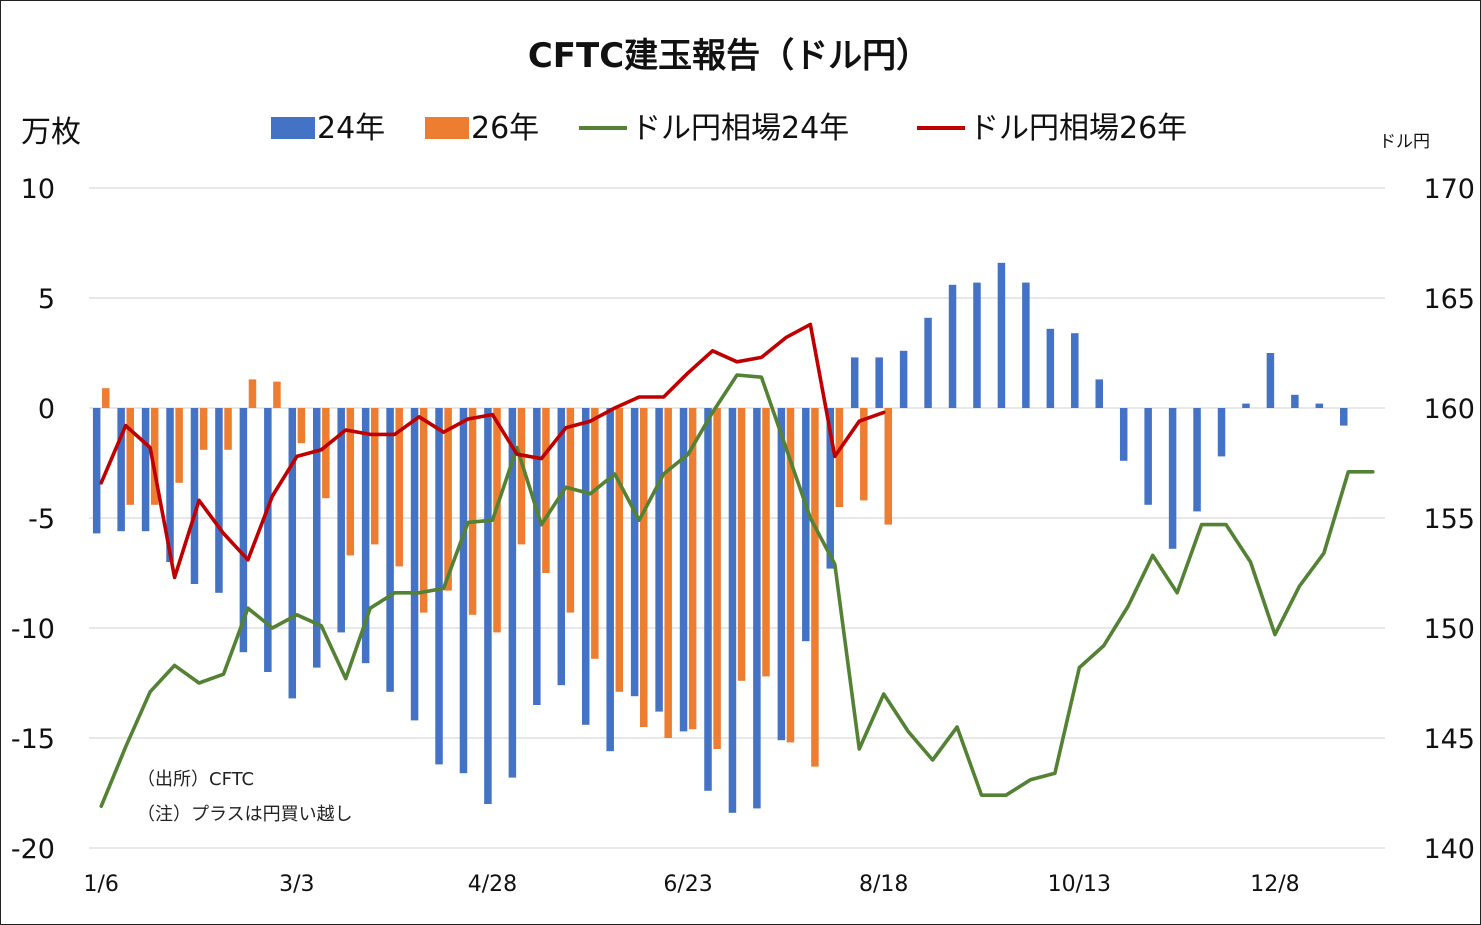 This screenshot has width=1481, height=925. Describe the element at coordinates (1404, 142) in the screenshot. I see `right-axis-unit: ドル円` at that location.